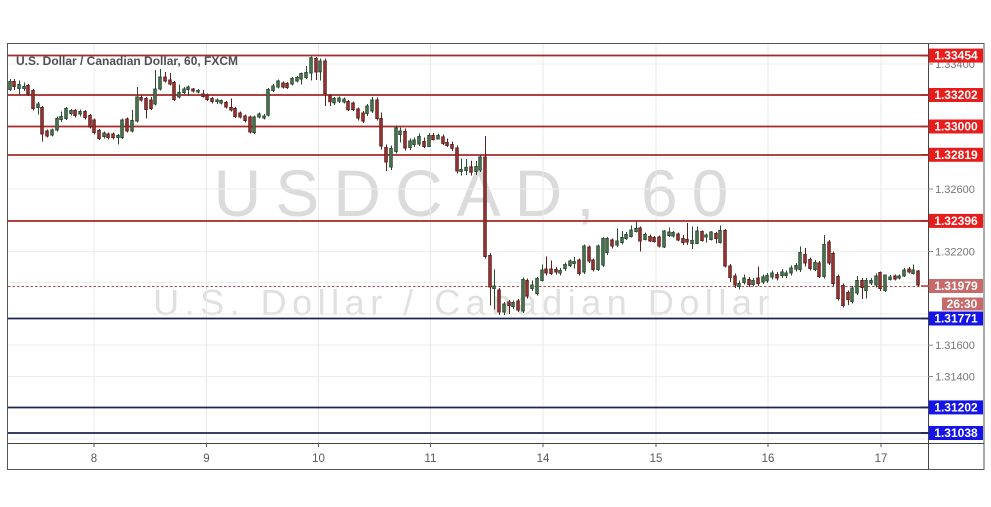 The image size is (991, 507). I want to click on svg-text: 1.32600, so click(955, 190).